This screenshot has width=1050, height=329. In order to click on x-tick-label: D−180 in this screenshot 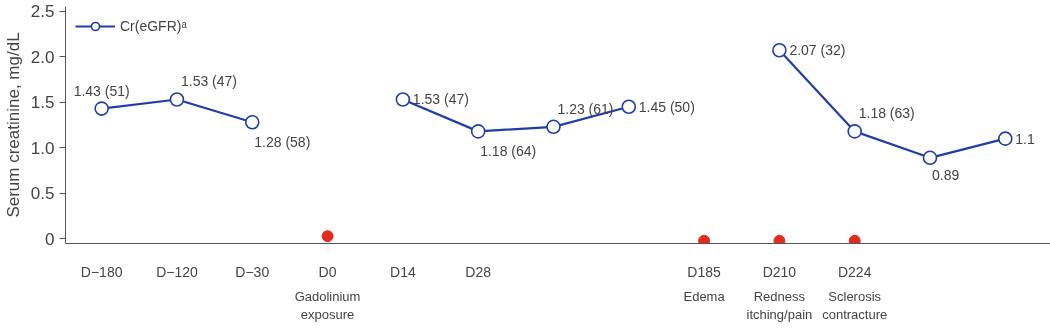, I will do `click(101, 271)`.